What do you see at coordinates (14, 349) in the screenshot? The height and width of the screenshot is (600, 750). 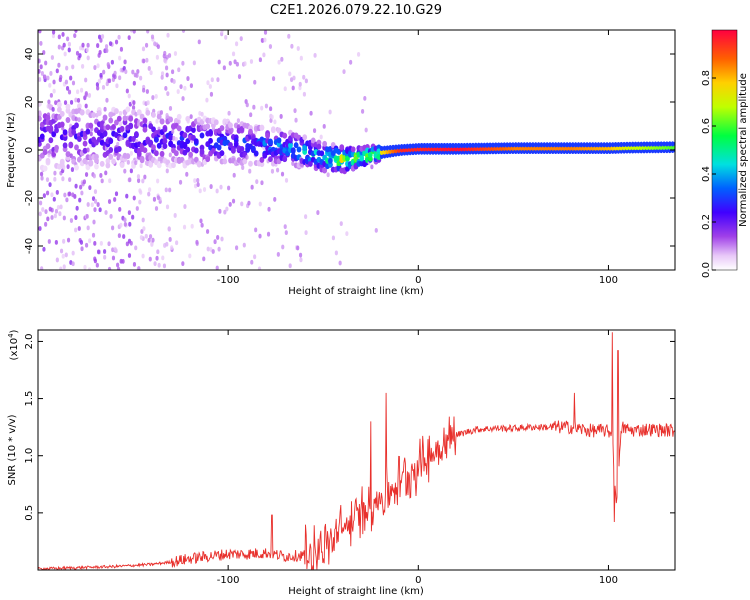 I see `snr-y-scale-base: (x10` at bounding box center [14, 349].